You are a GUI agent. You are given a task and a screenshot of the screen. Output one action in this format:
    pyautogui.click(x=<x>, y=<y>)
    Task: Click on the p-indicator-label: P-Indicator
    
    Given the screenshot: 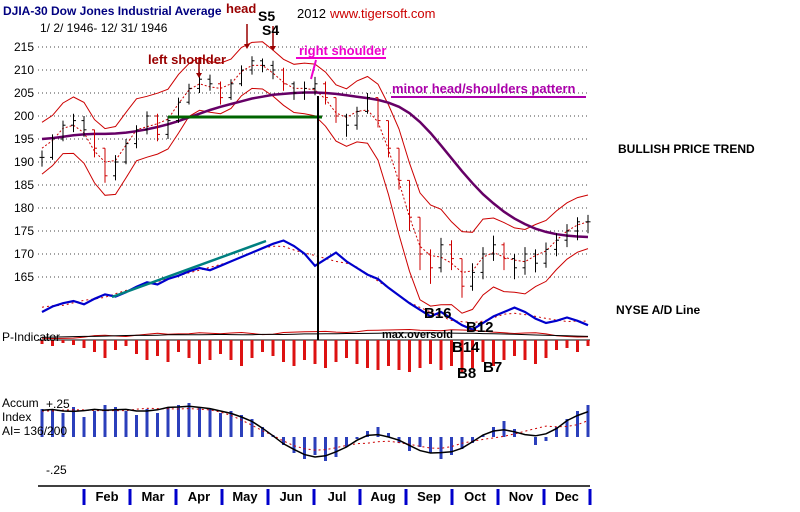 What is the action you would take?
    pyautogui.click(x=31, y=337)
    